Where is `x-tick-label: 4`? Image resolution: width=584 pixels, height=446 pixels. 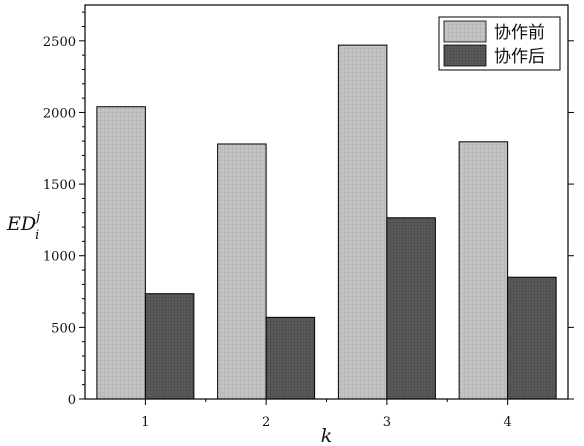 x-tick-label: 4 is located at coordinates (507, 422).